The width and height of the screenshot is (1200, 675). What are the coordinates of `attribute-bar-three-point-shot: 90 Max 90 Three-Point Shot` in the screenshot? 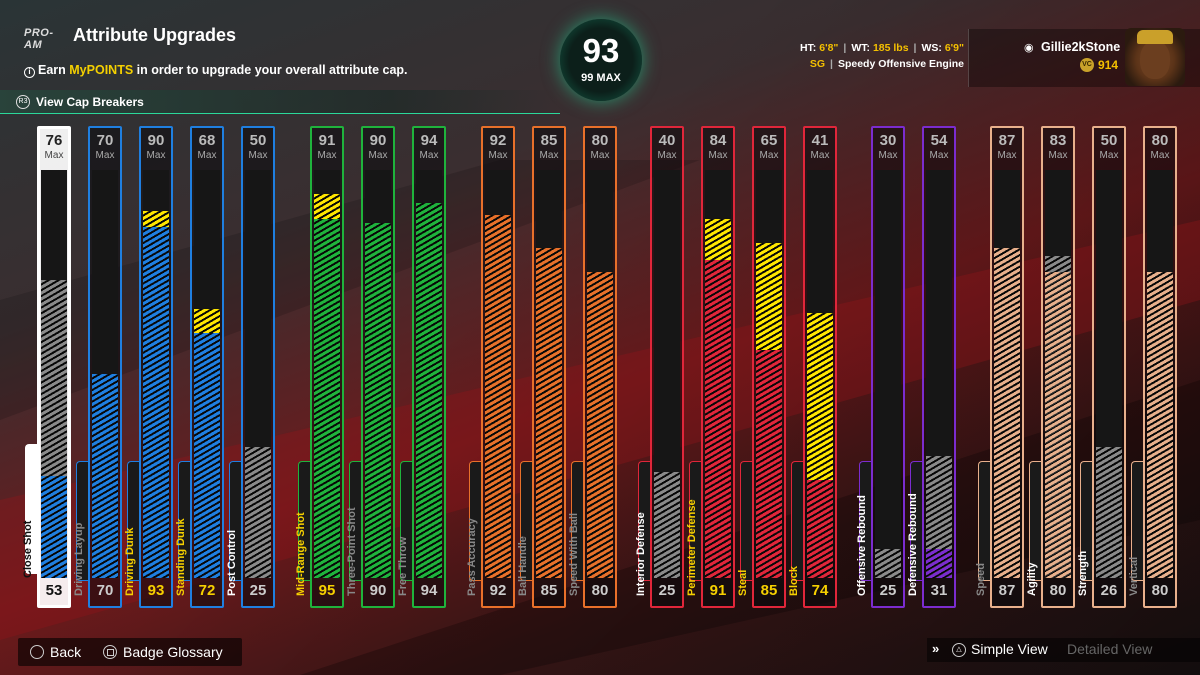 It's located at (370, 367).